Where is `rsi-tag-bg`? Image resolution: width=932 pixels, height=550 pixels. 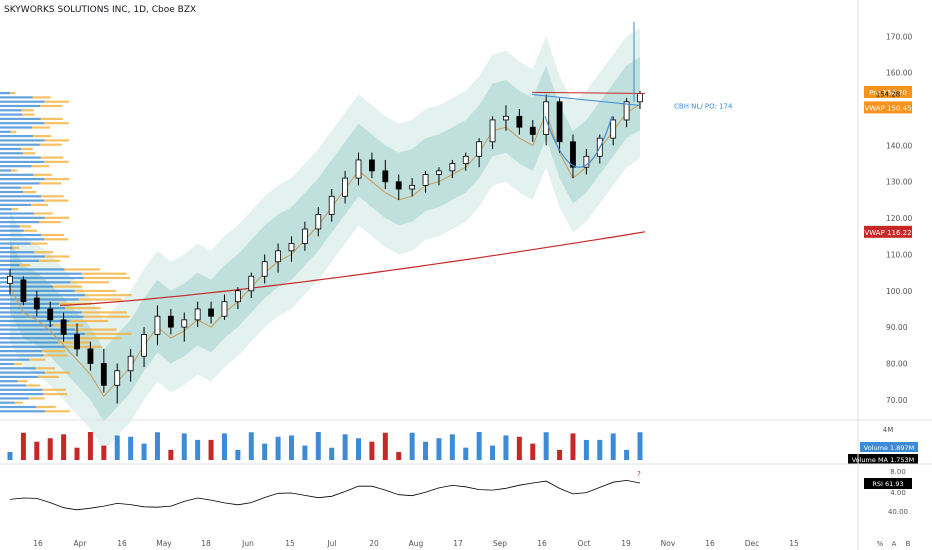
rsi-tag-bg is located at coordinates (888, 483).